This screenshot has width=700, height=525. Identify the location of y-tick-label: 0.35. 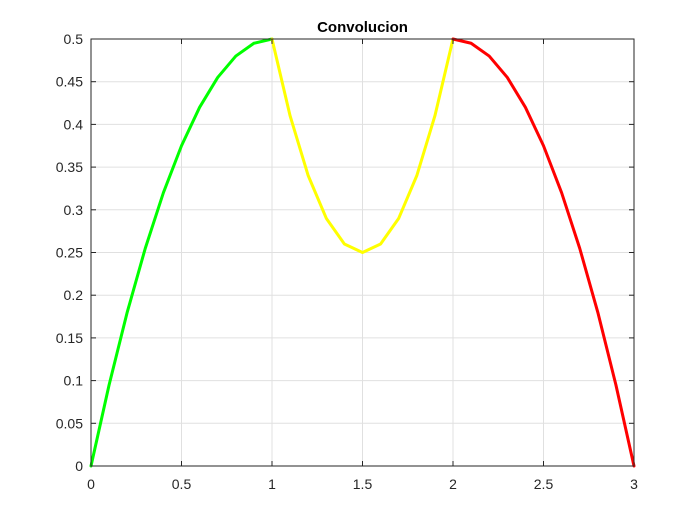
(69, 167).